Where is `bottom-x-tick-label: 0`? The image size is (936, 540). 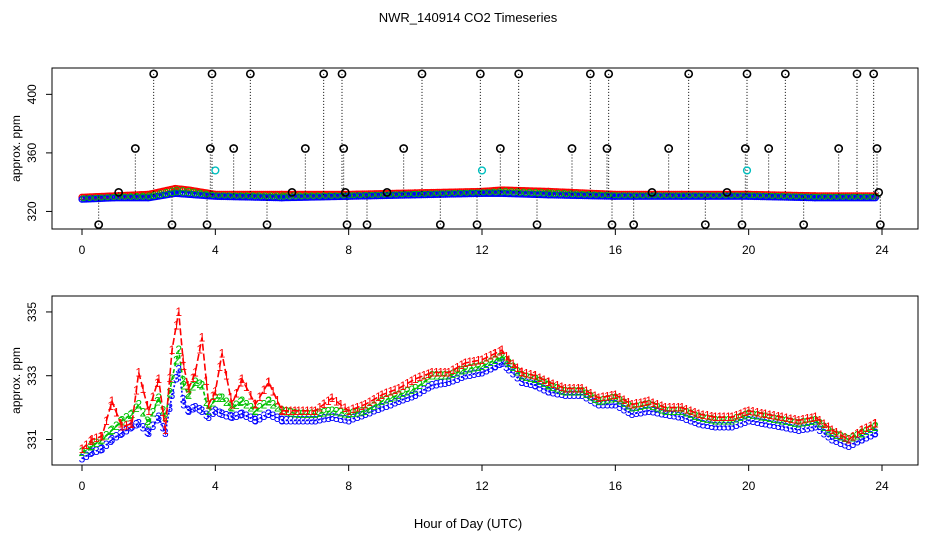 bottom-x-tick-label: 0 is located at coordinates (82, 486).